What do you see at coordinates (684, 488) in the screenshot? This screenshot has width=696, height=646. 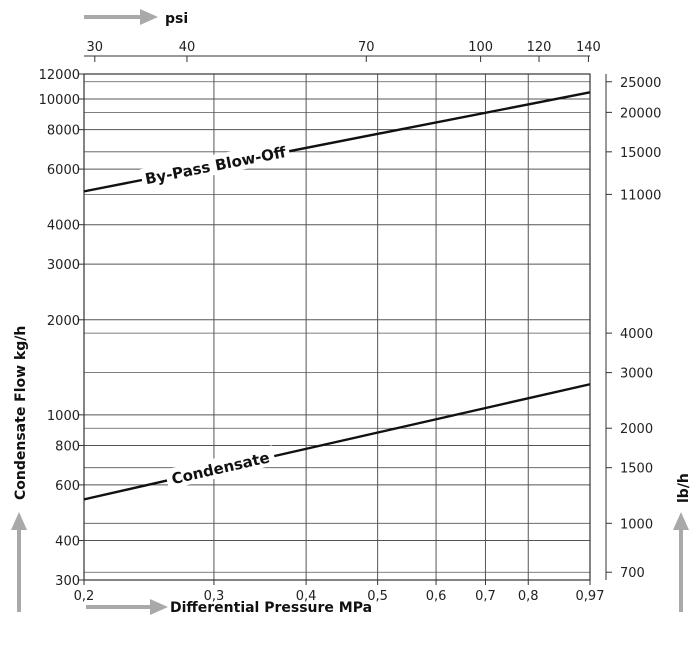 I see `right-axis-label: lb/h` at bounding box center [684, 488].